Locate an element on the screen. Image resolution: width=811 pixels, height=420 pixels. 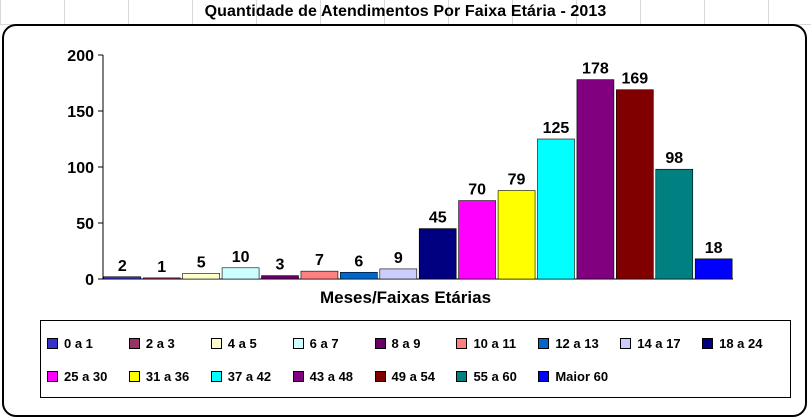
legend-item: 55 a 60 is located at coordinates (497, 376).